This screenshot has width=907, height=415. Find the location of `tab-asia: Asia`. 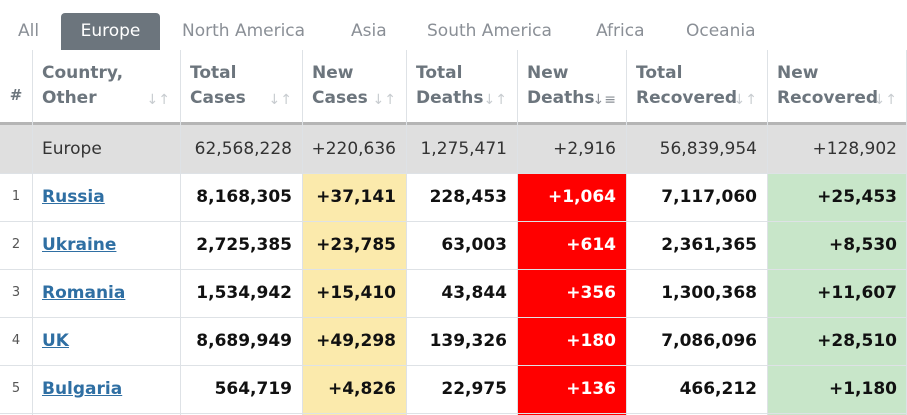

tab-asia: Asia is located at coordinates (369, 31).